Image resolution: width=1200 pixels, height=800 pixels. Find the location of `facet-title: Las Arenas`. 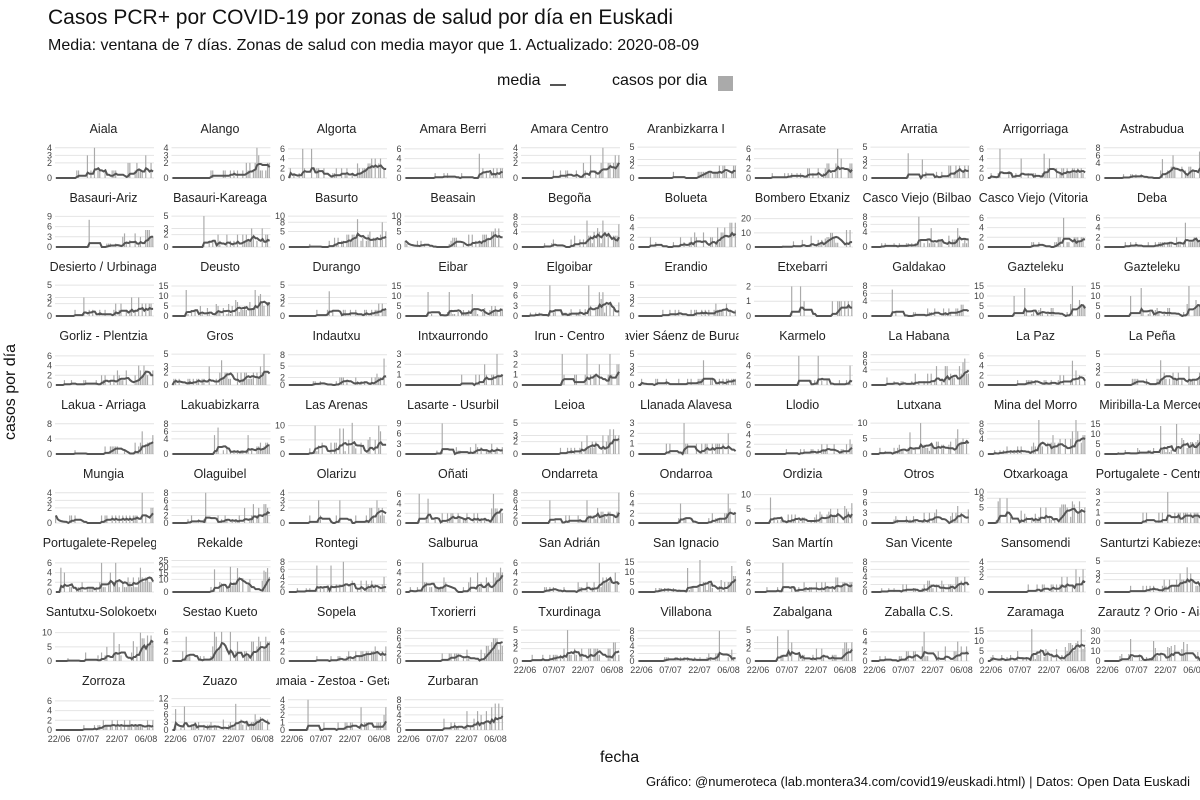

facet-title: Las Arenas is located at coordinates (336, 405).